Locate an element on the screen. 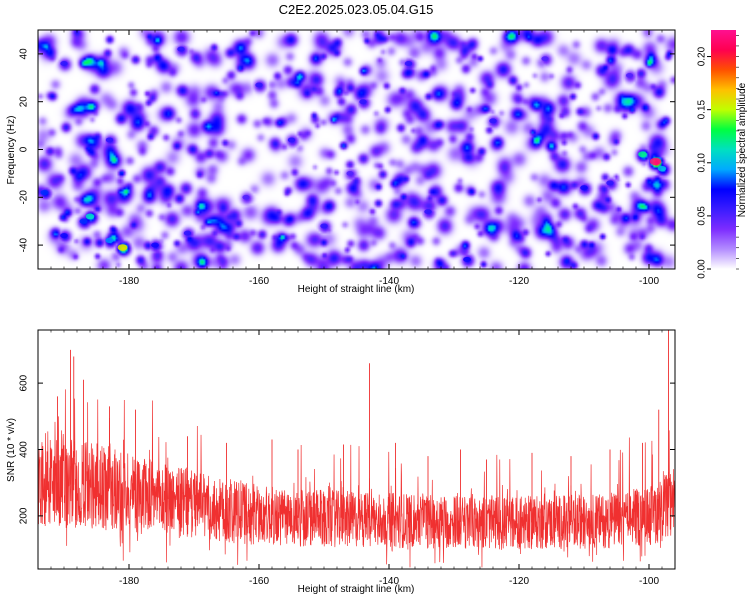 Image resolution: width=750 pixels, height=600 pixels. colorbar-ticks: 0.00 0.05 0.10 0.15 0.20 is located at coordinates (718, 157).